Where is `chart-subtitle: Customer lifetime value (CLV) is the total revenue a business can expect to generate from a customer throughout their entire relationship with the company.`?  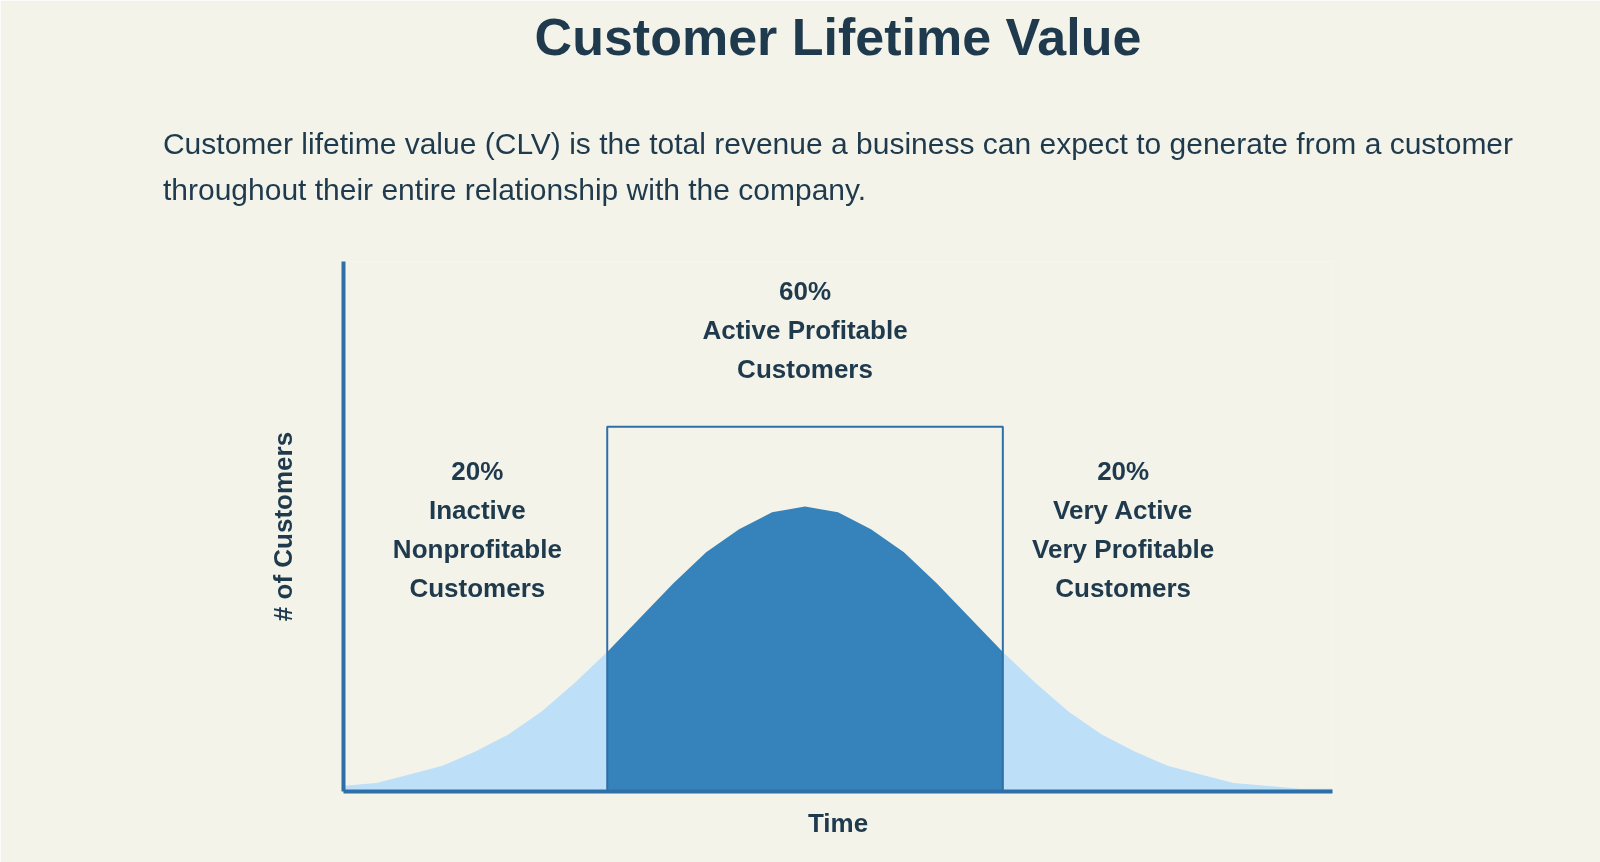 chart-subtitle: Customer lifetime value (CLV) is the total revenue a business can expect to generate from a customer throughout their entire relationship with the company. is located at coordinates (838, 167).